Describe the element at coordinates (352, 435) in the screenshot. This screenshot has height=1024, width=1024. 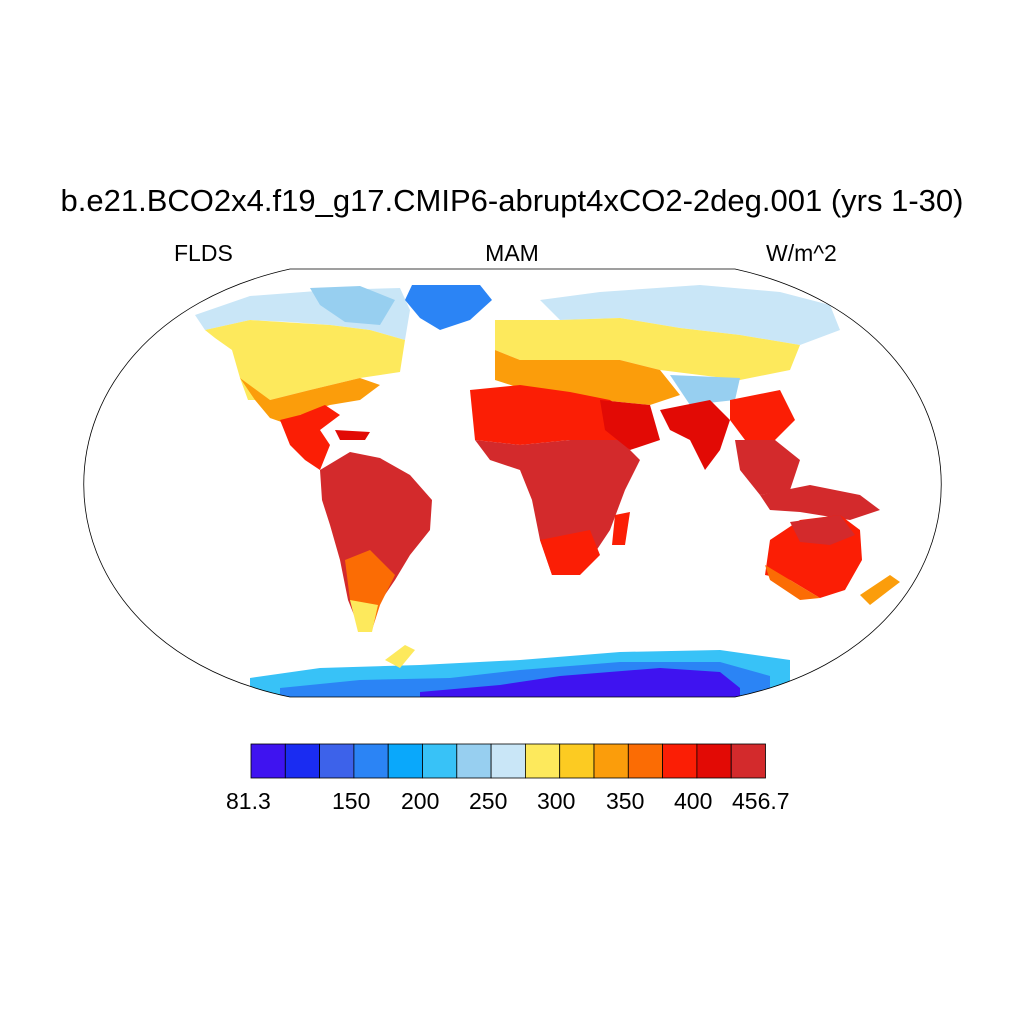
I see `caribbean` at that location.